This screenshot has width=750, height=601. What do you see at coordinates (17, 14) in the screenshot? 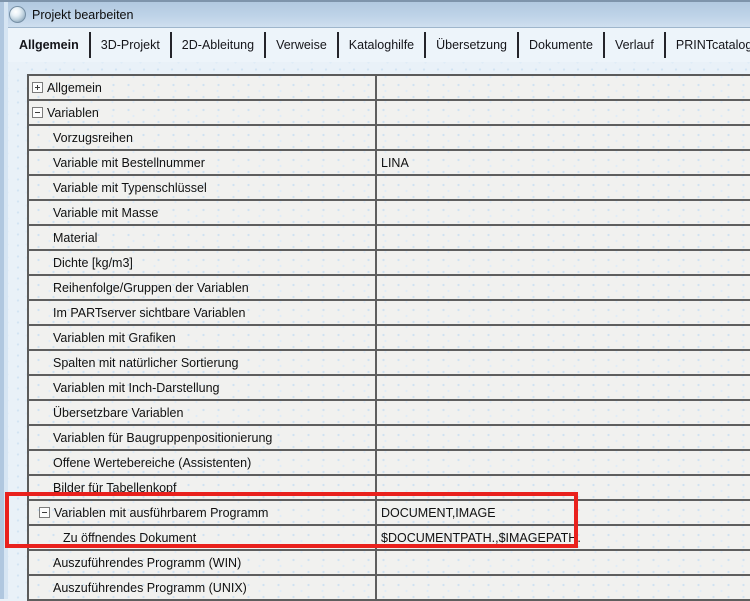
I see `app-icon` at bounding box center [17, 14].